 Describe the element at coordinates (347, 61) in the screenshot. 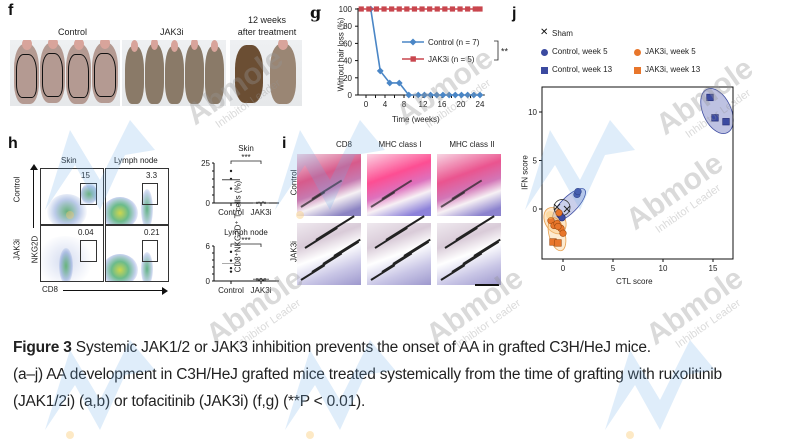

I see `y-tick-label: 40` at that location.